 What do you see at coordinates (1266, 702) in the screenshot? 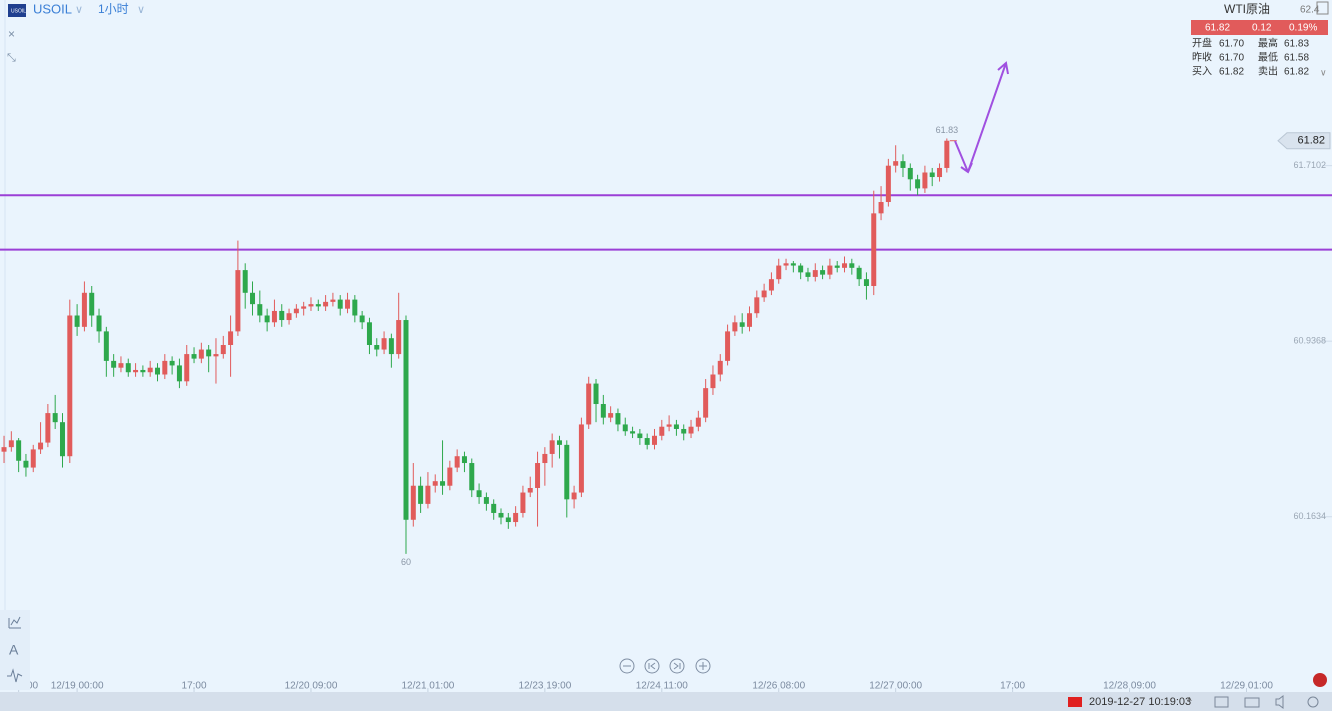
I see `status-icons` at bounding box center [1266, 702].